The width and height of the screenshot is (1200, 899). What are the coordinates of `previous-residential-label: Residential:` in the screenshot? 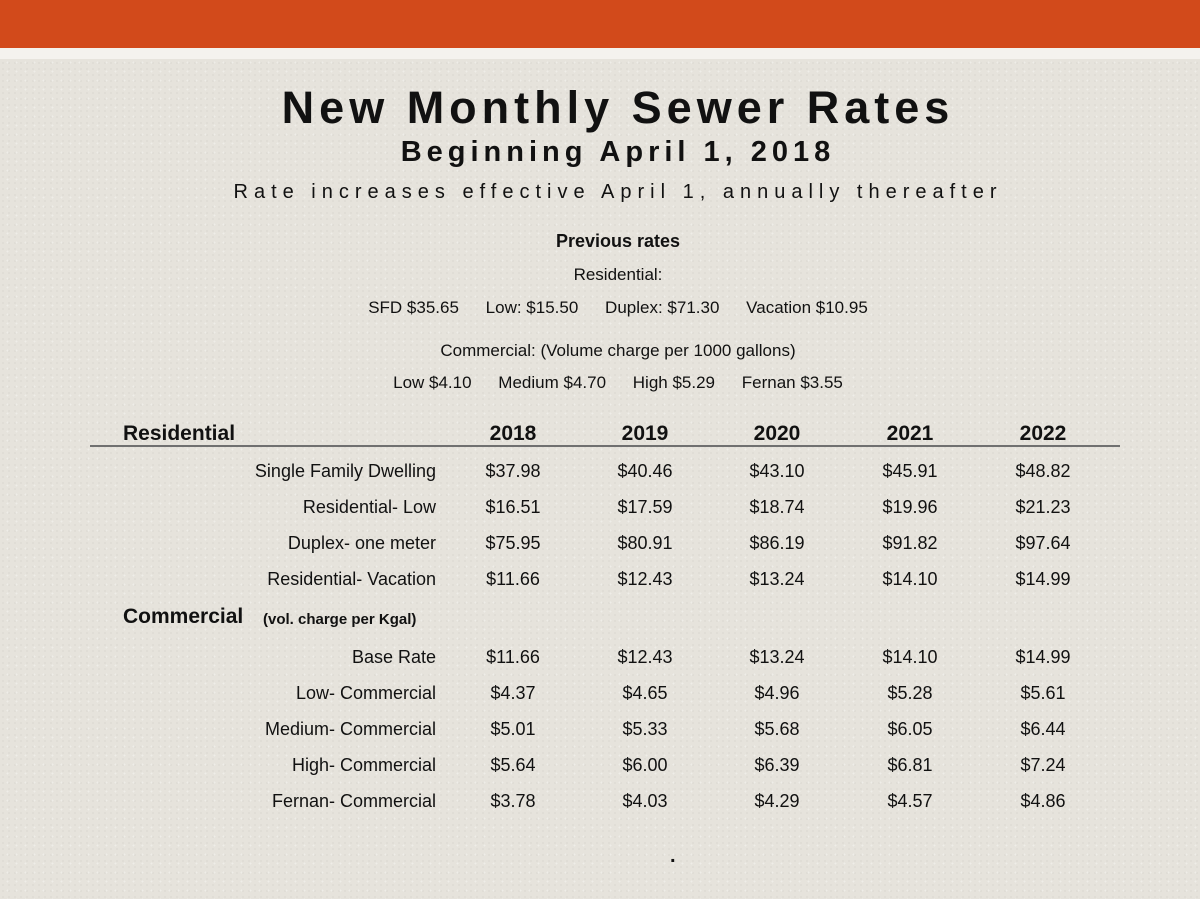 It's located at (618, 274).